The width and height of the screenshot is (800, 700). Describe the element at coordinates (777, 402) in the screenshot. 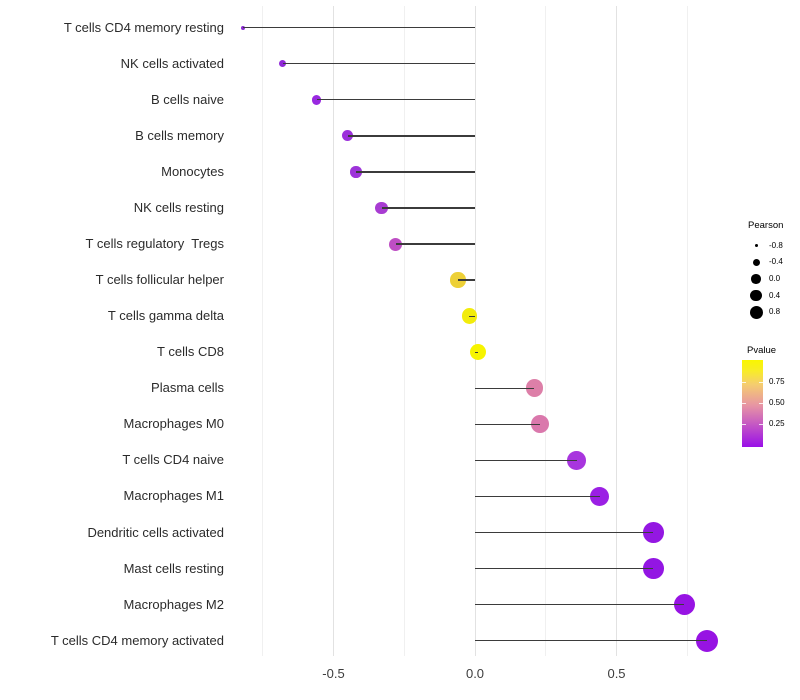

I see `colorbar-tick-label: 0.50` at that location.